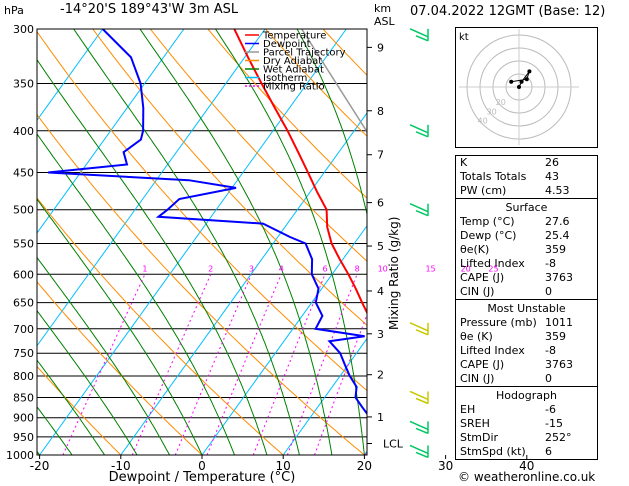  I want to click on km-label: km, so click(383, 8).